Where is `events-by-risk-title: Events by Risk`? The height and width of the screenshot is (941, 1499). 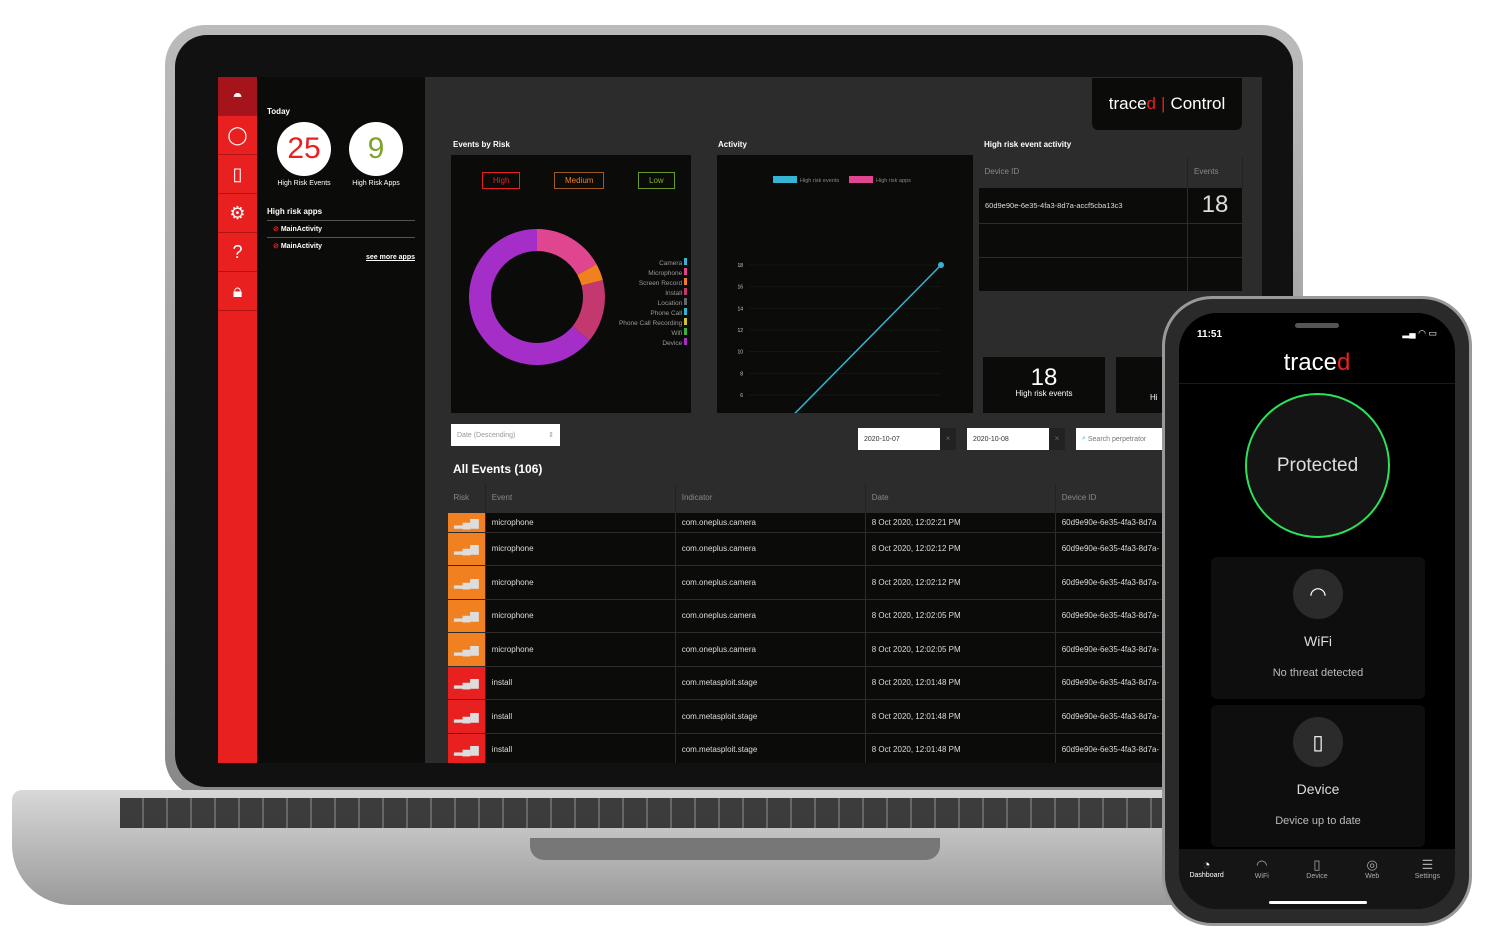
events-by-risk-title: Events by Risk is located at coordinates (481, 144).